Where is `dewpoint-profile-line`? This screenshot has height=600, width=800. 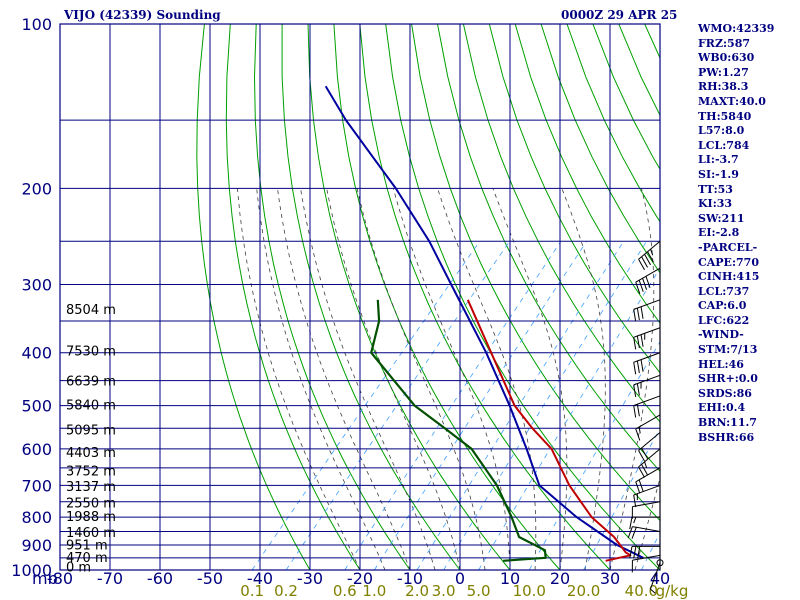 dewpoint-profile-line is located at coordinates (458, 430).